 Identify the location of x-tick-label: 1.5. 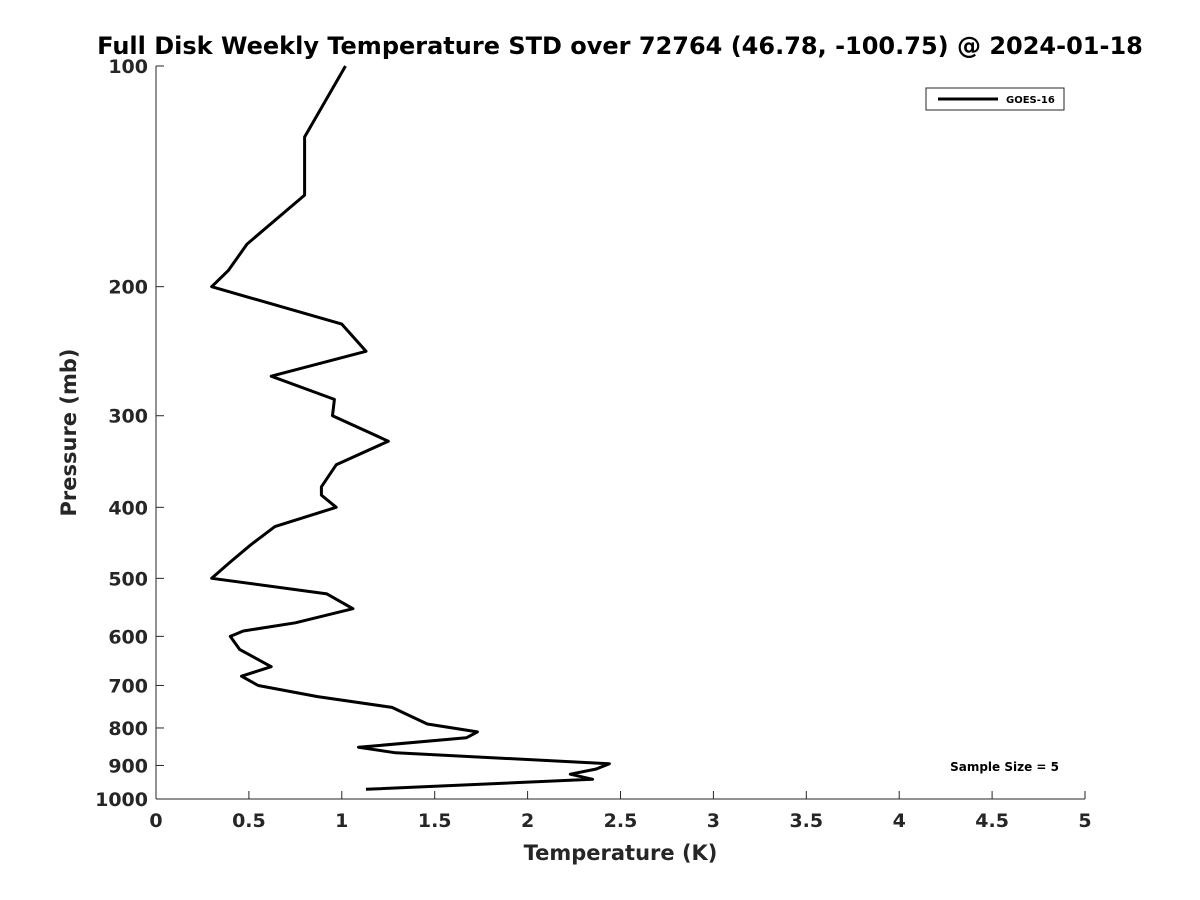
(435, 821).